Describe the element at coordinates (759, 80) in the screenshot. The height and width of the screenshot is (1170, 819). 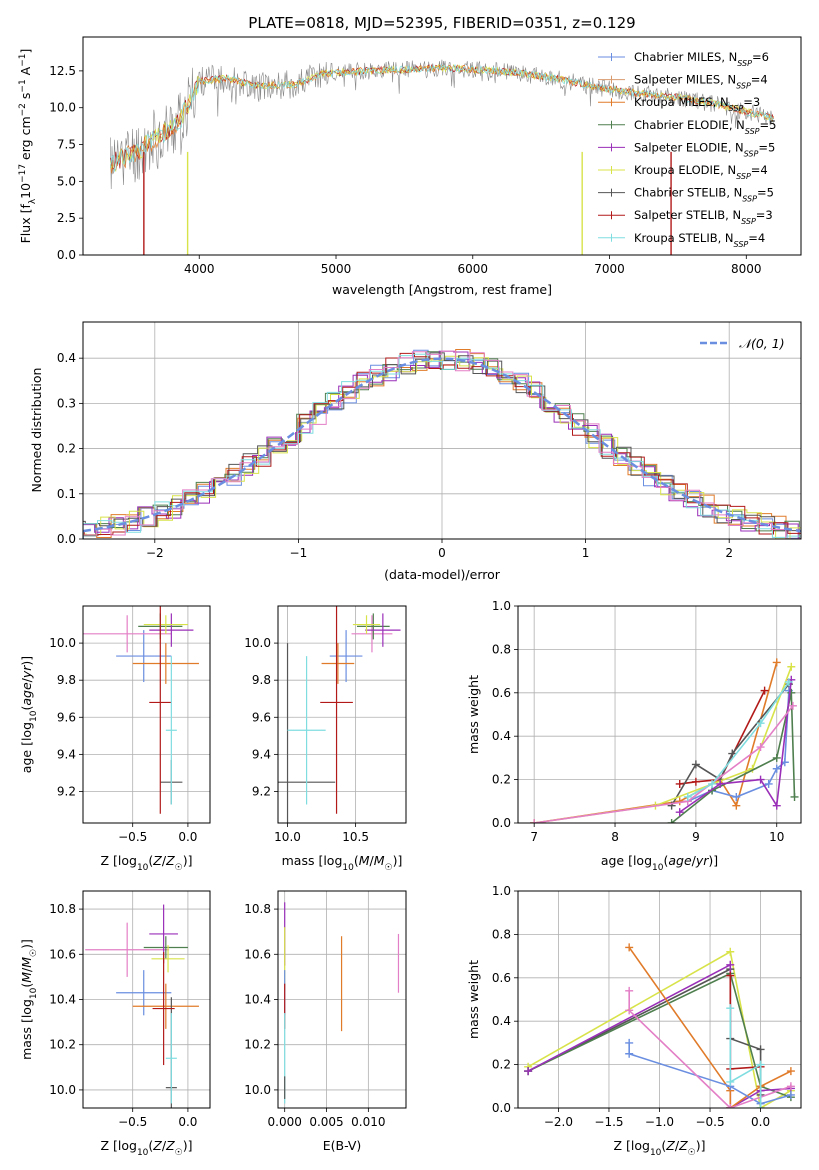
I see `legend-suffix: =4` at that location.